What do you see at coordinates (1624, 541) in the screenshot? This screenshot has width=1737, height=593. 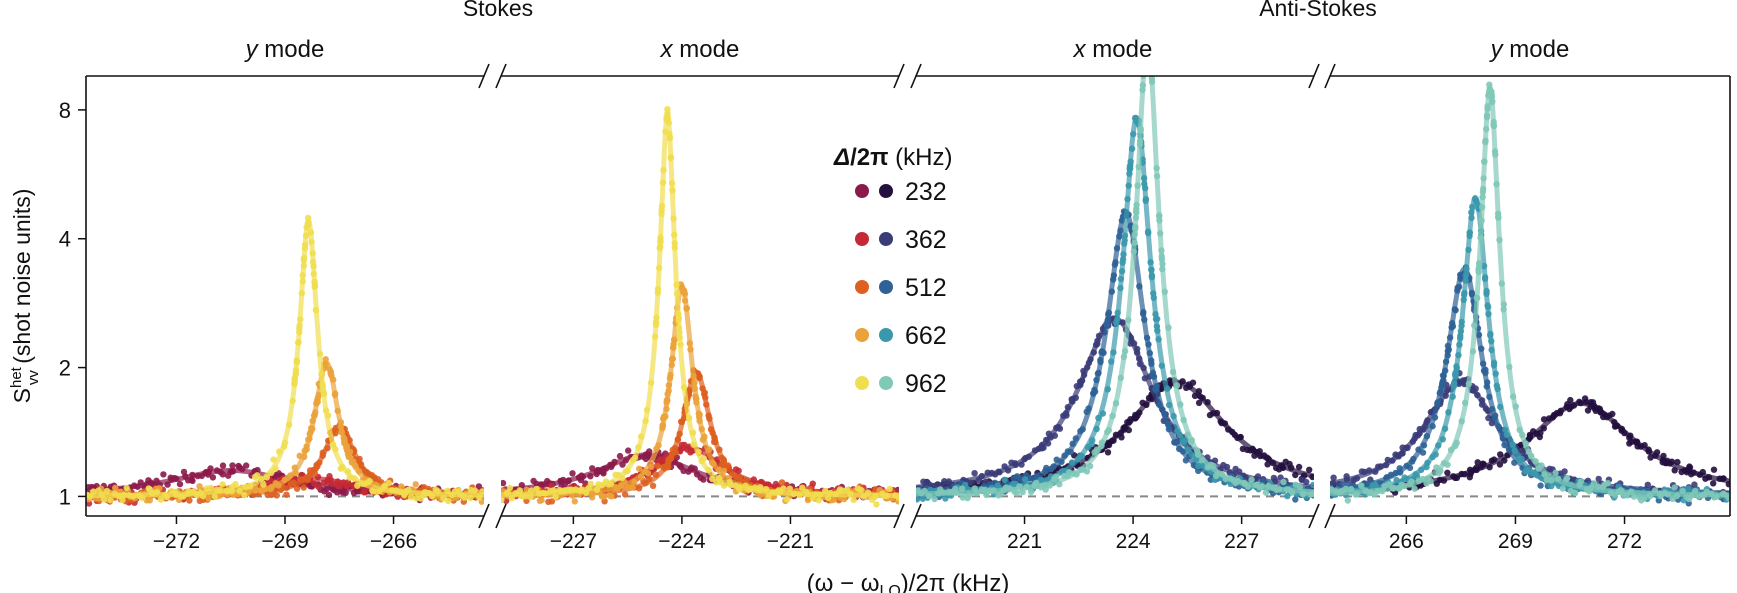 I see `x-tick-label: 272` at bounding box center [1624, 541].